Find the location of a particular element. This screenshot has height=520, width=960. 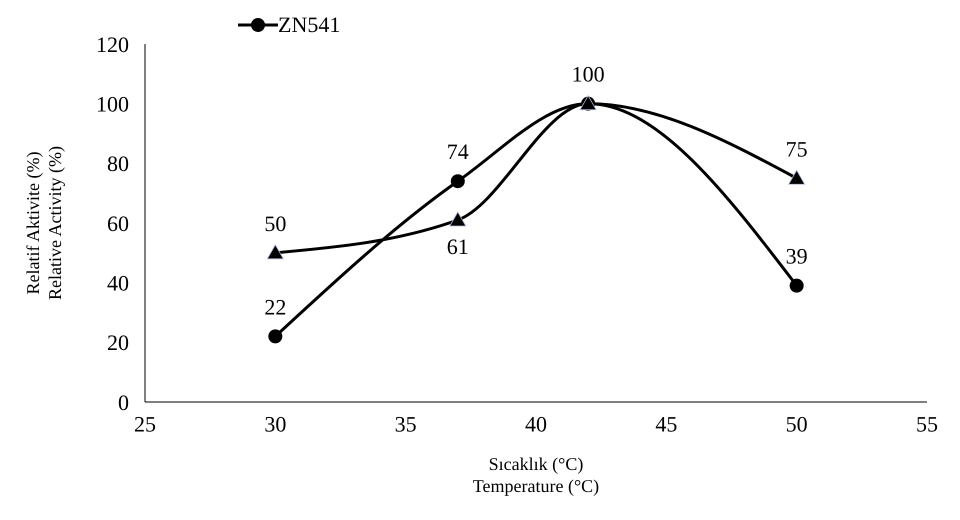

y-tick-label: 120 is located at coordinates (112, 44).